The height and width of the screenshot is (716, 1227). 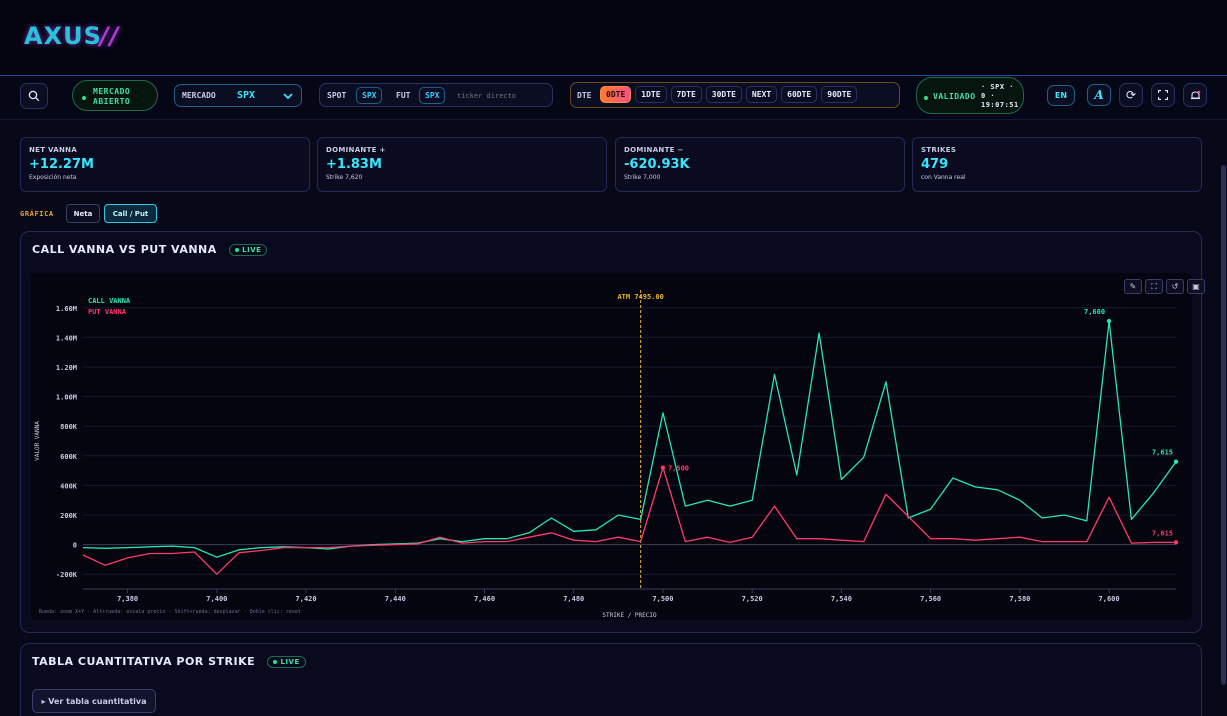 I want to click on reset-icon: ↺, so click(x=1175, y=286).